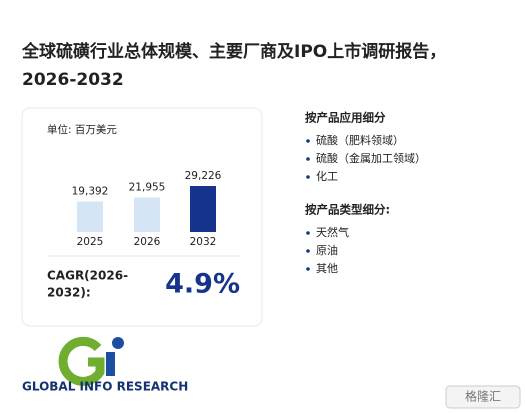 This screenshot has height=413, width=525. I want to click on category-label: 2026, so click(147, 242).